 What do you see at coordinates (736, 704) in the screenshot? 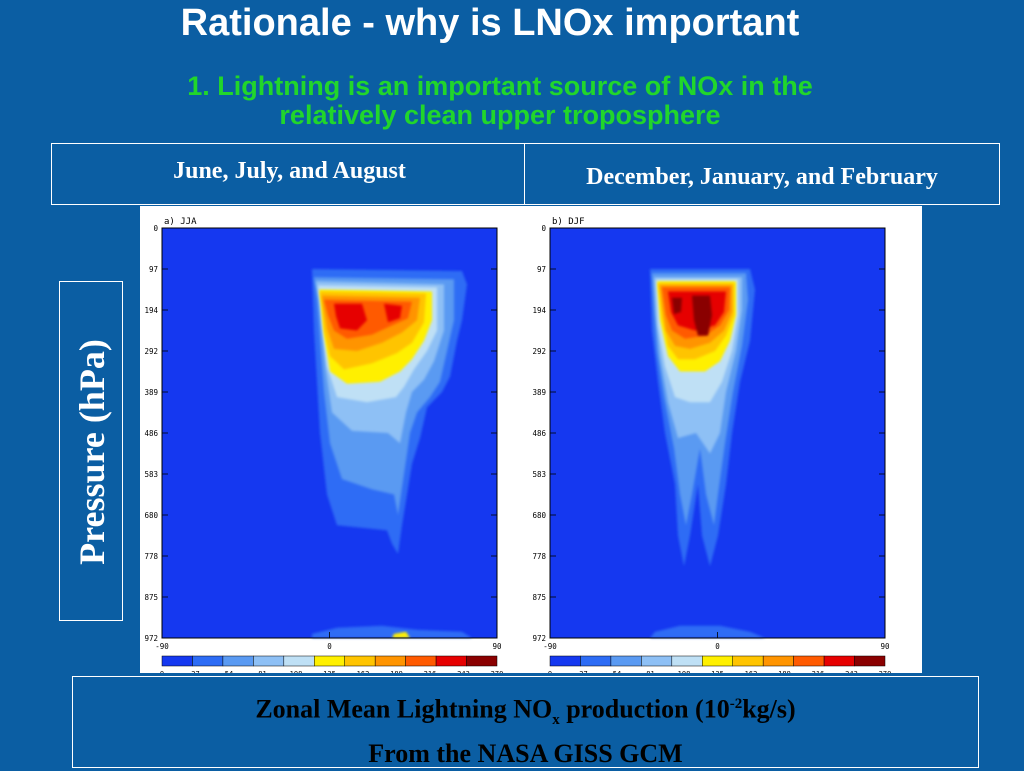
I see `caption-superscript: -2` at bounding box center [736, 704].